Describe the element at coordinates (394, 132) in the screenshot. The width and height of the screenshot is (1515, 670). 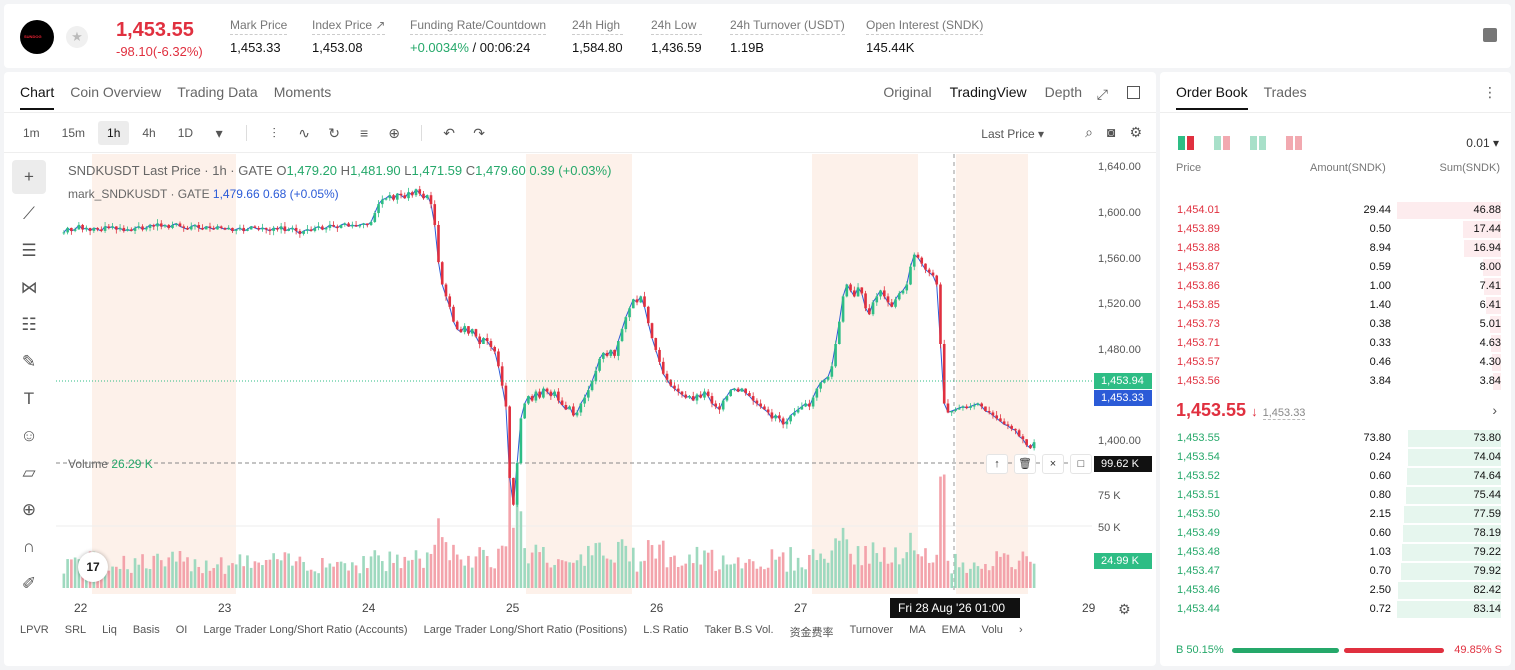
I see `add-alert-icon: ⊕` at that location.